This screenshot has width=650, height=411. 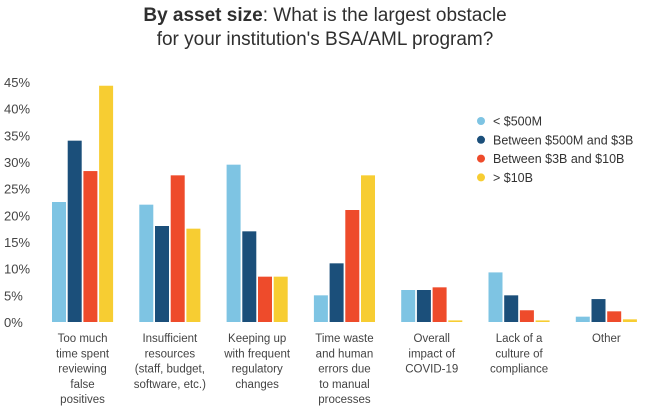 I want to click on y-tick-label: 45%, so click(x=17, y=82).